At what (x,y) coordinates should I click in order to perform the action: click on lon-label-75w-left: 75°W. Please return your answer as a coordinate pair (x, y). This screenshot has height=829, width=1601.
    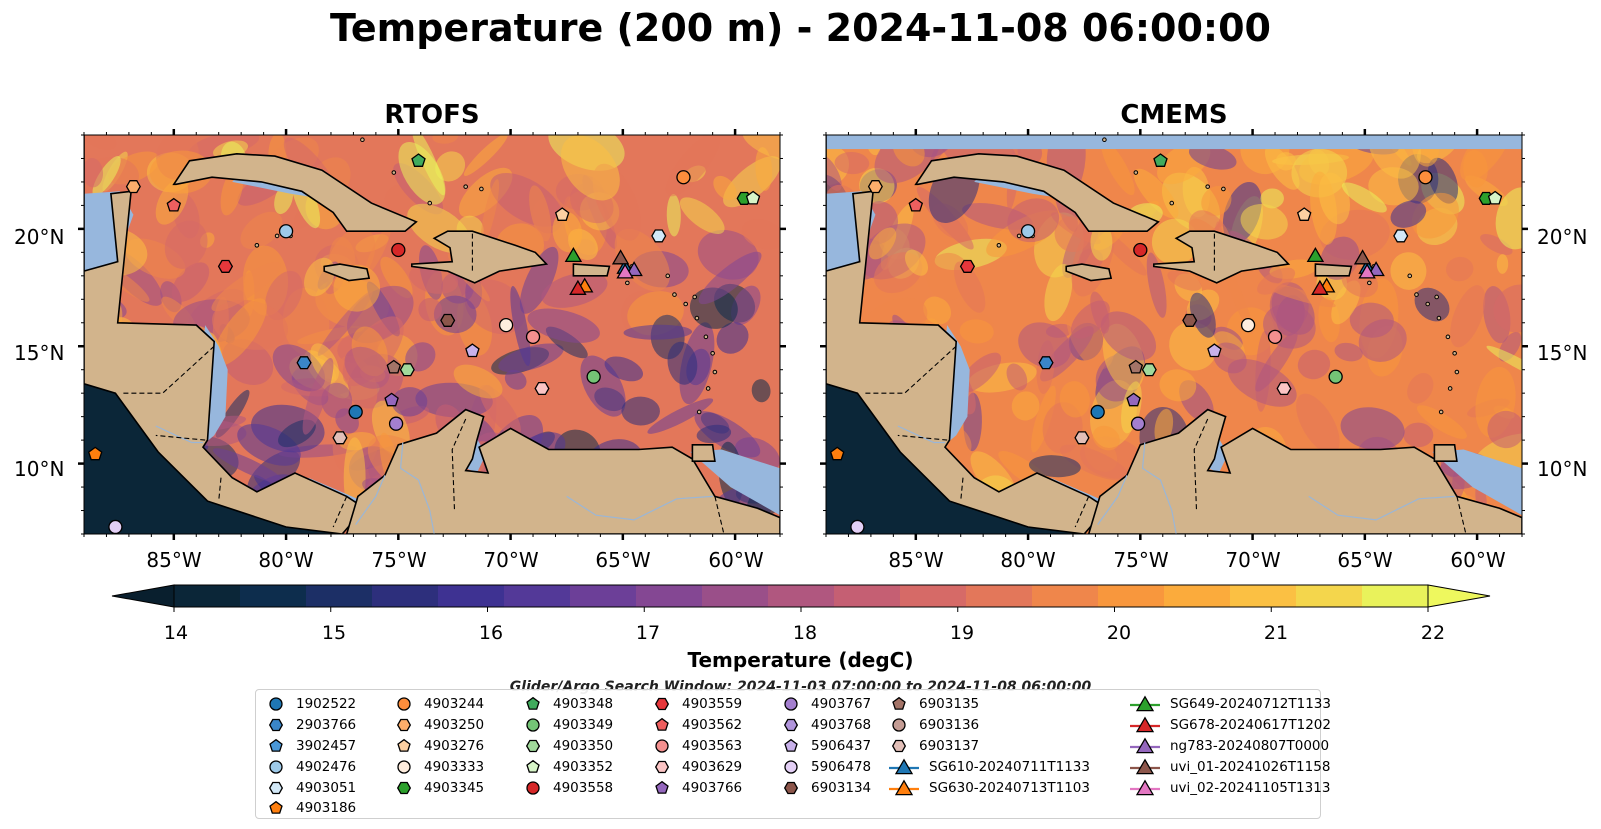
    Looking at the image, I should click on (399, 560).